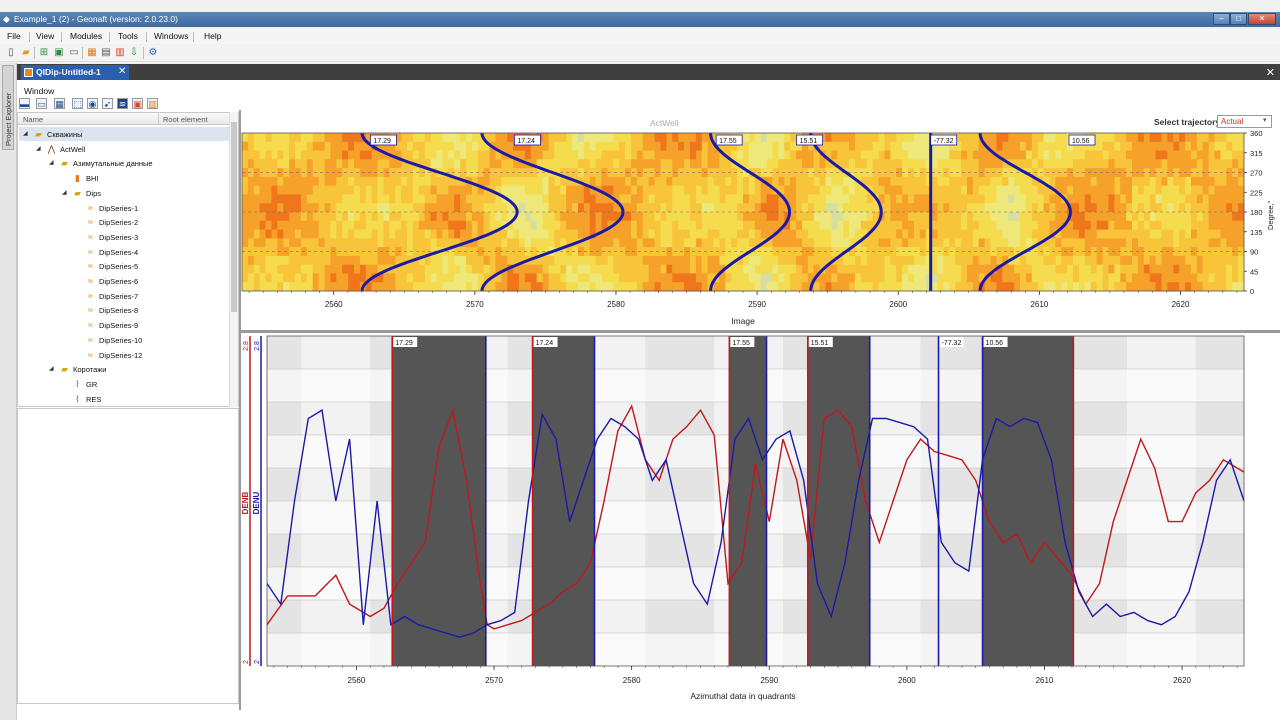  Describe the element at coordinates (640, 53) in the screenshot. I see `main-toolbar: ▯ ▰ ⊞ ▣ ▭ ▦ ▤ ▥ ⇩ ⚙` at that location.